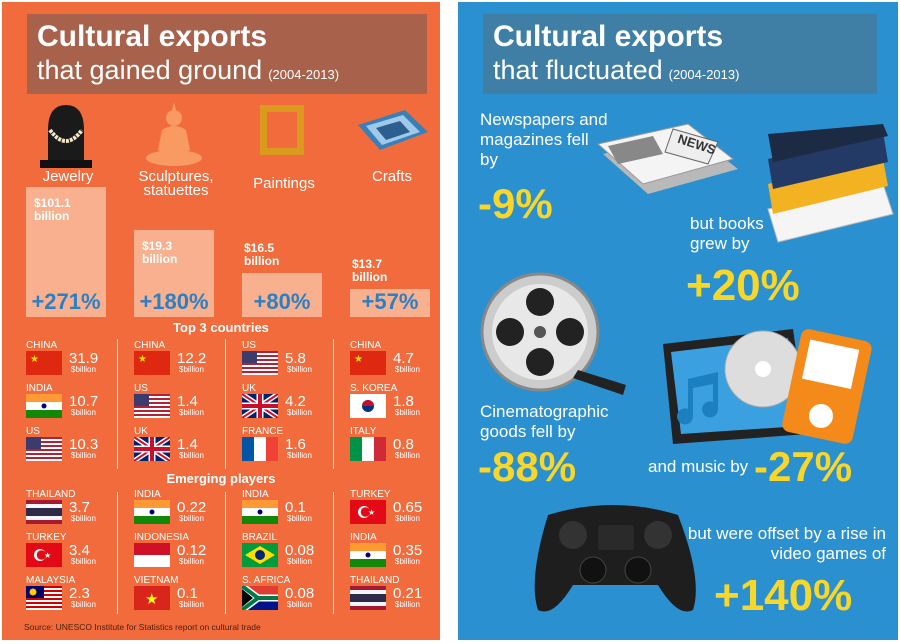  What do you see at coordinates (79, 507) in the screenshot?
I see `country-value: 3.7` at bounding box center [79, 507].